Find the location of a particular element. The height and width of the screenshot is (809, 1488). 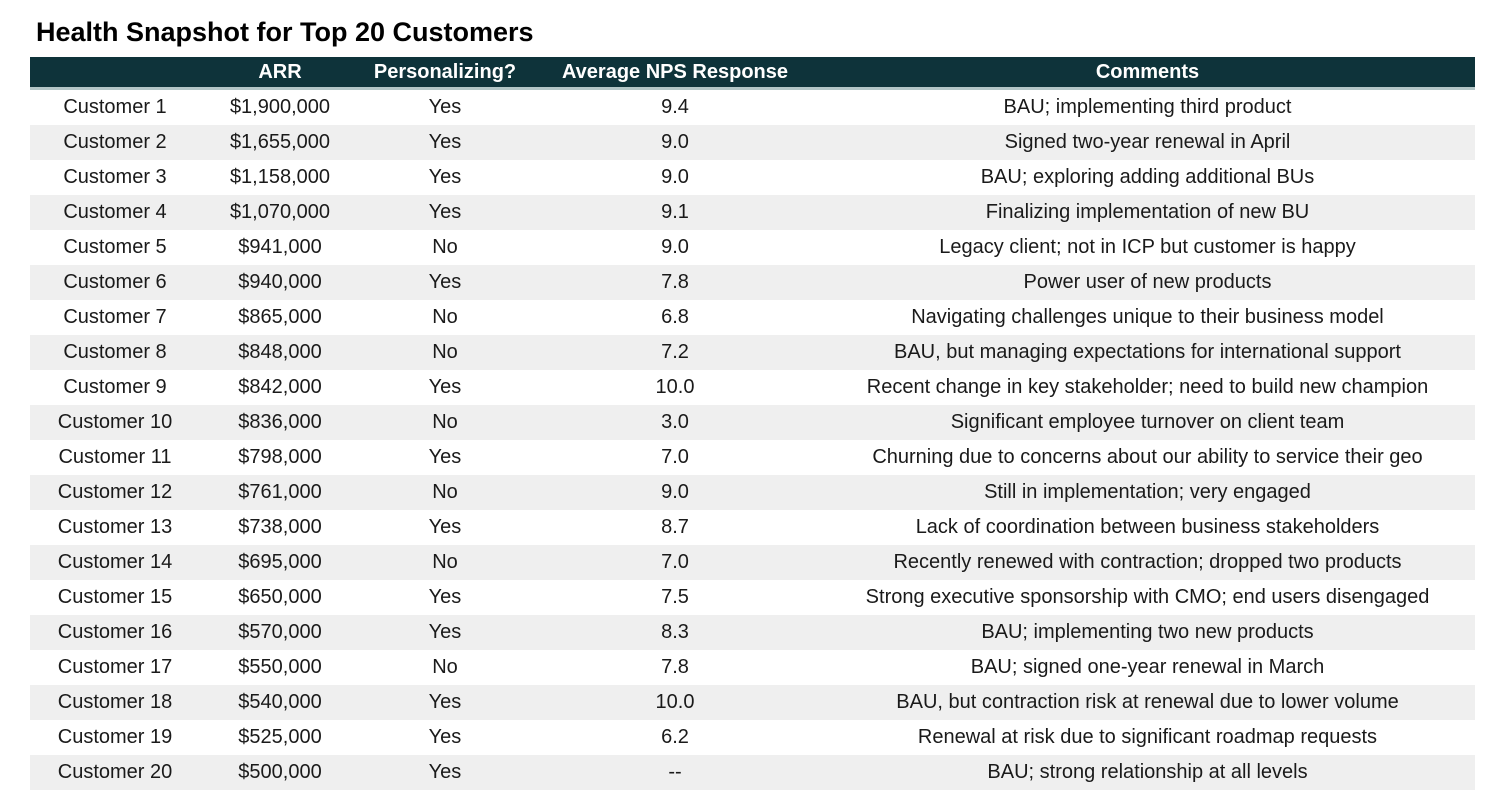

nps-cell: 6.8 is located at coordinates (675, 317).